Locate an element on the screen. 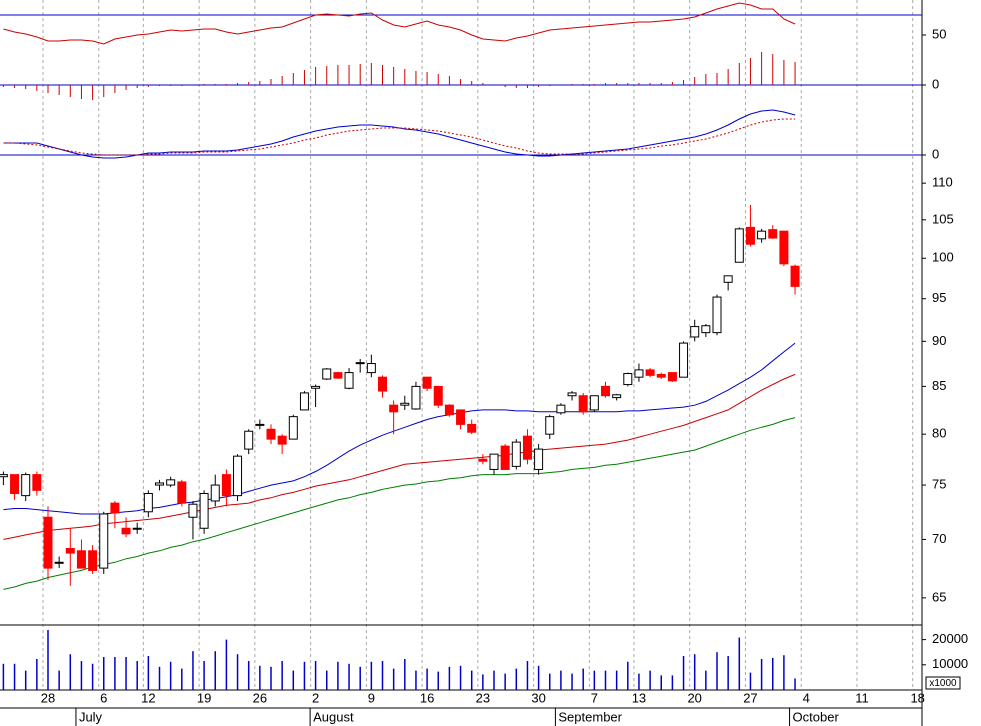 Image resolution: width=981 pixels, height=726 pixels. y-tick-label: 70 is located at coordinates (939, 538).